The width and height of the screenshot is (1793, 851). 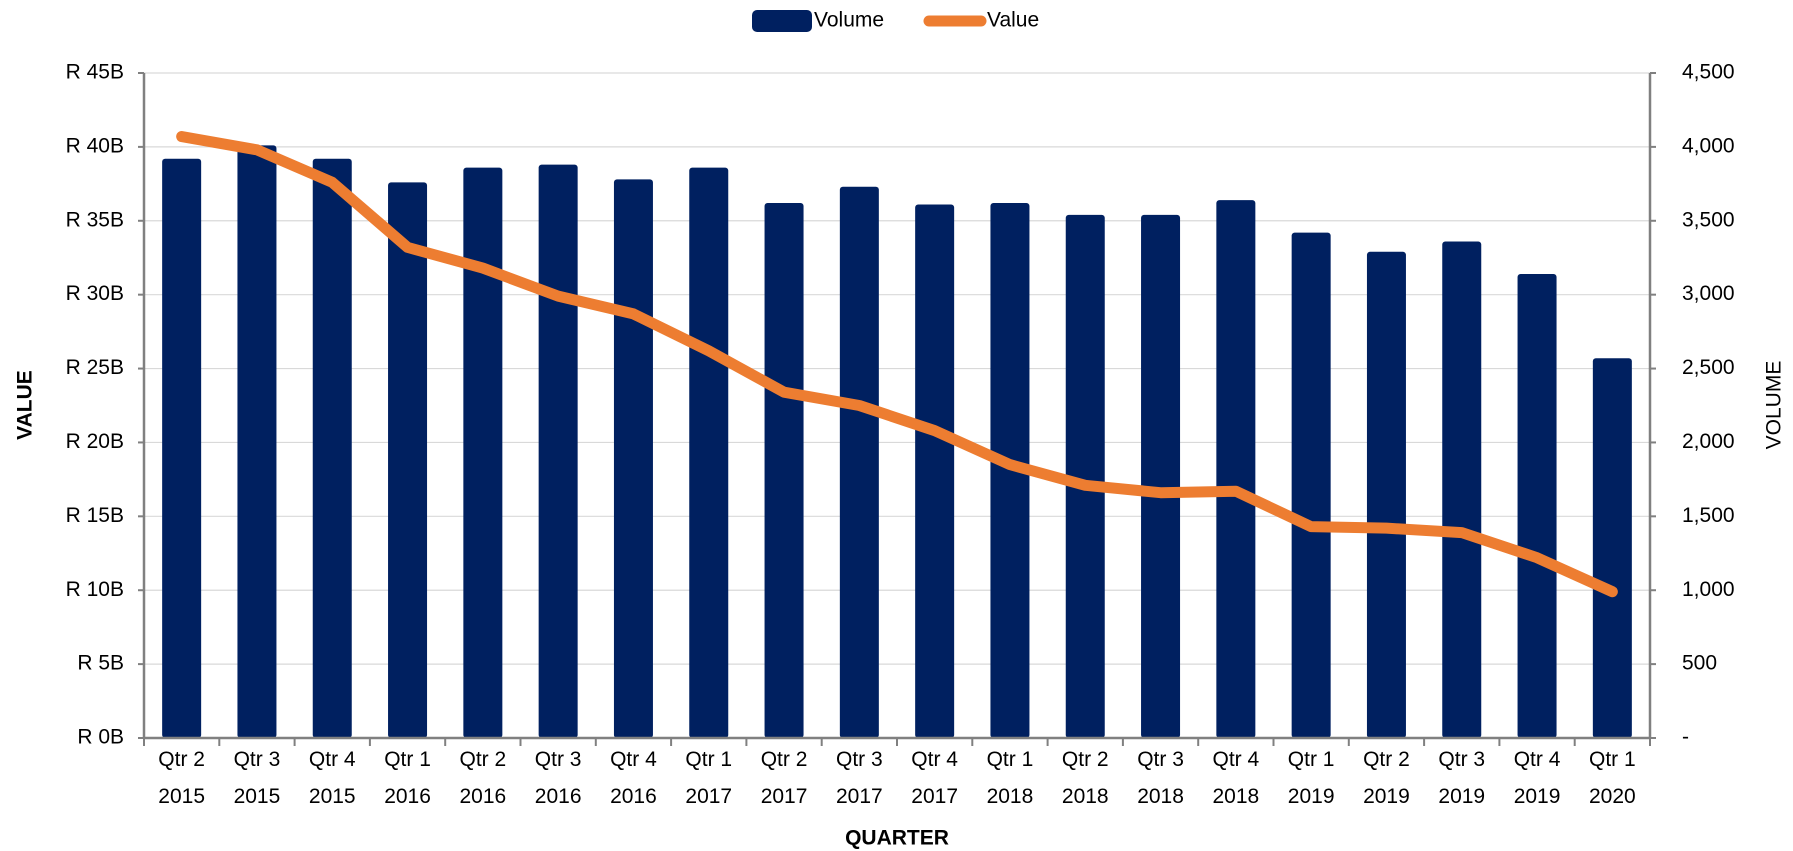 What do you see at coordinates (558, 778) in the screenshot?
I see `x-tick-label: Qtr 3 2016` at bounding box center [558, 778].